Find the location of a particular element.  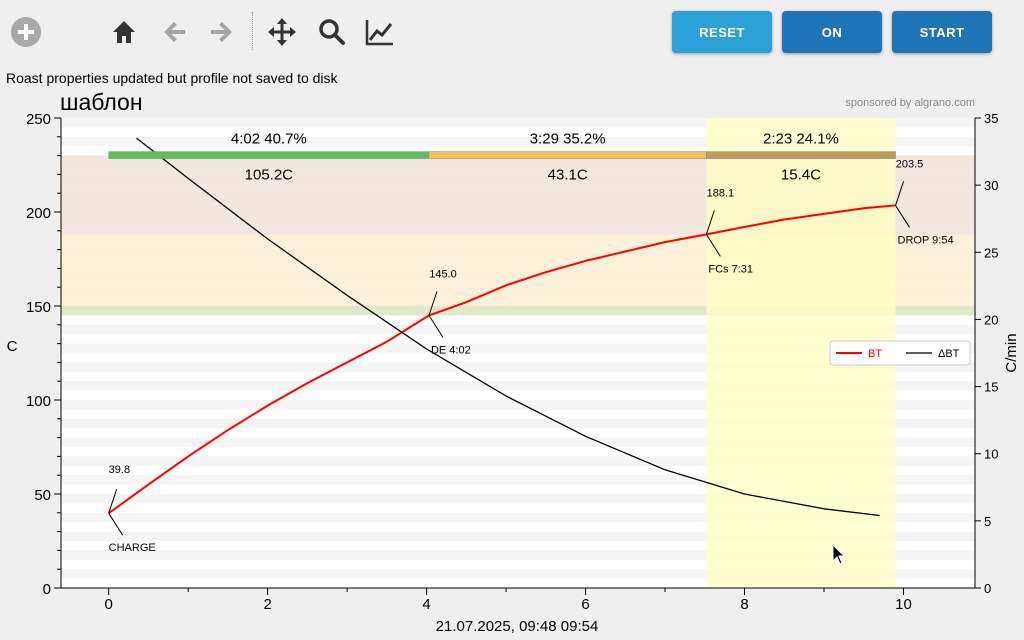

line-chart-icon is located at coordinates (380, 32).